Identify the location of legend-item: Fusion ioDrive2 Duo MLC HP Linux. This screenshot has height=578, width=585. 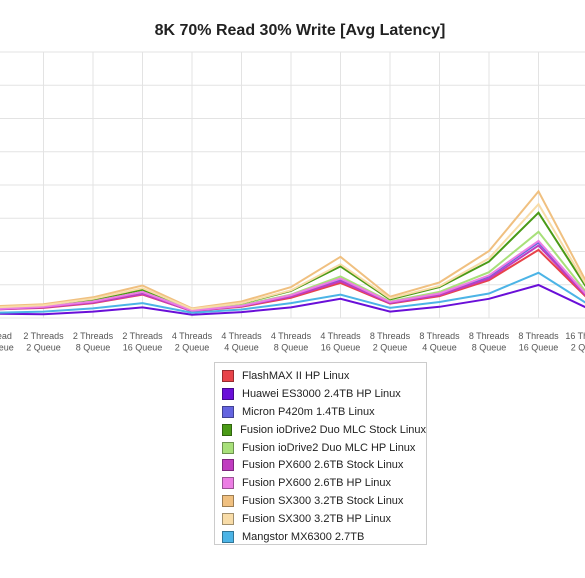
(320, 448).